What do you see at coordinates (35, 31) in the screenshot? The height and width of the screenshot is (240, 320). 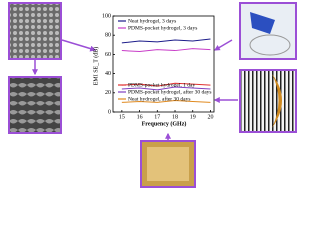 I see `sem-photo-top` at bounding box center [35, 31].